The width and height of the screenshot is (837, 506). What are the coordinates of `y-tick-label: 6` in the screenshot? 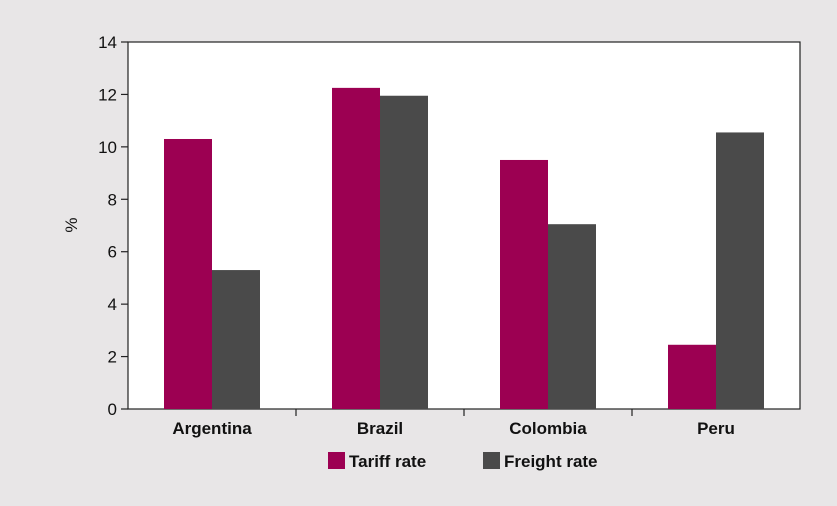 It's located at (112, 252).